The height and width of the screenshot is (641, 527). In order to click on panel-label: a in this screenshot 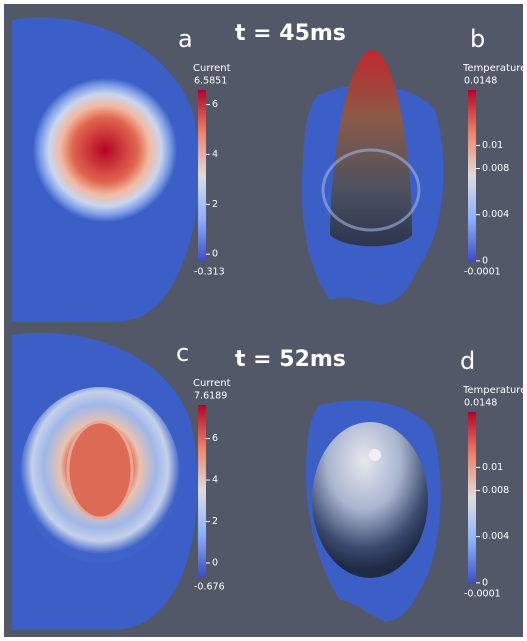, I will do `click(185, 39)`.